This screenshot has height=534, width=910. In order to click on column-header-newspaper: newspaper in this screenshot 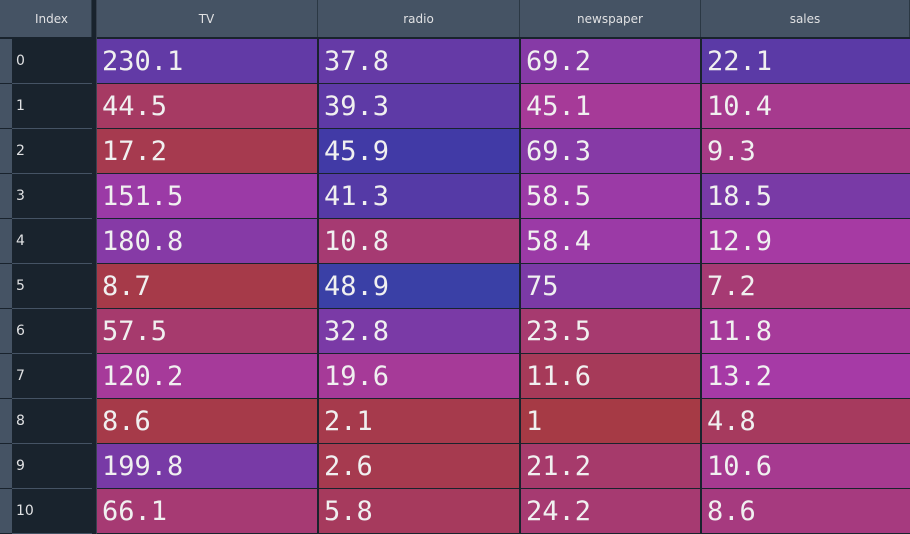, I will do `click(610, 18)`.